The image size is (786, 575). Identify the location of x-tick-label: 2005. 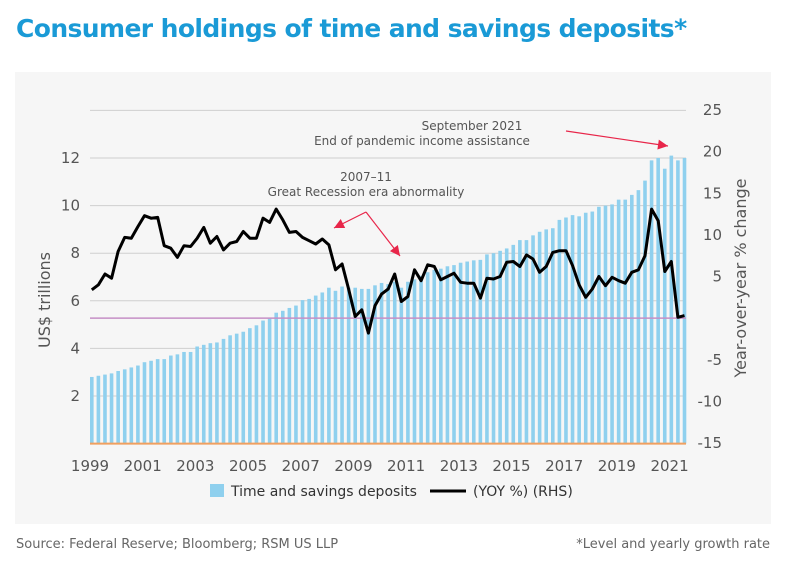
(248, 466).